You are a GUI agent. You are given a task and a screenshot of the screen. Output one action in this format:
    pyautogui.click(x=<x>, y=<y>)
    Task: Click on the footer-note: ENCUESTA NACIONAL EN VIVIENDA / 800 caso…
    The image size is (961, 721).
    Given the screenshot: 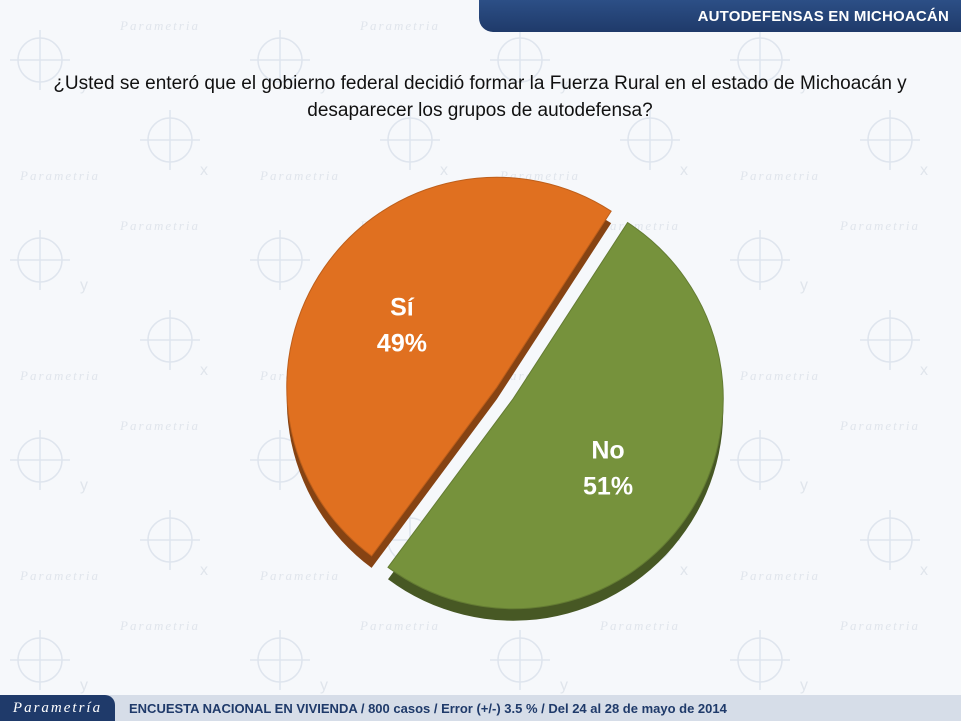 What is the action you would take?
    pyautogui.click(x=428, y=708)
    